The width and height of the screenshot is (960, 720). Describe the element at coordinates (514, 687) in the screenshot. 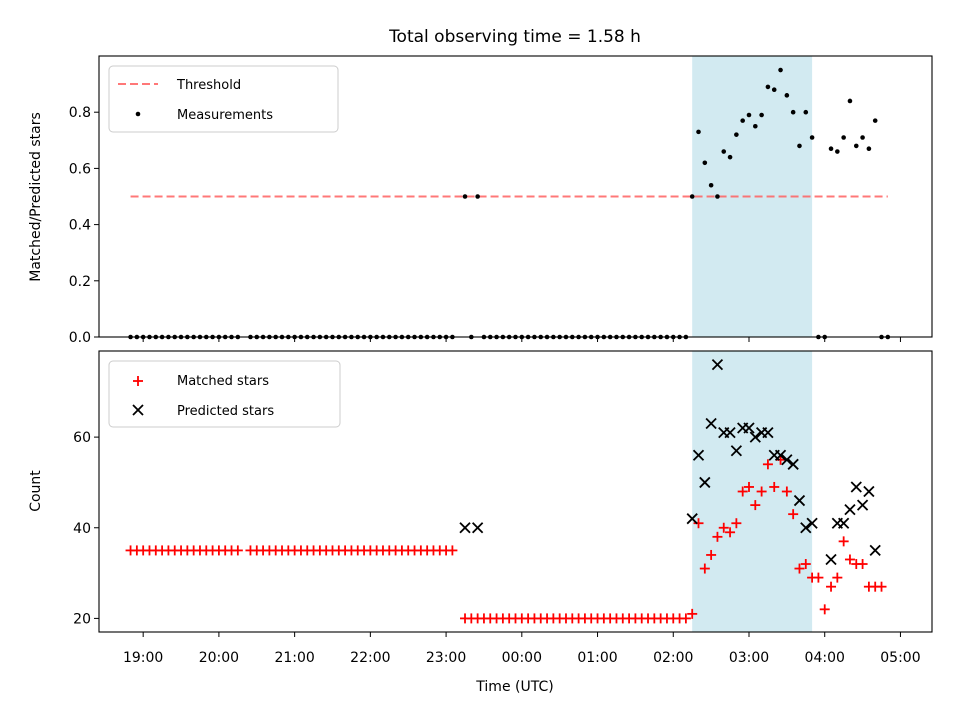

I see `x-axis-label: Time (UTC)` at that location.